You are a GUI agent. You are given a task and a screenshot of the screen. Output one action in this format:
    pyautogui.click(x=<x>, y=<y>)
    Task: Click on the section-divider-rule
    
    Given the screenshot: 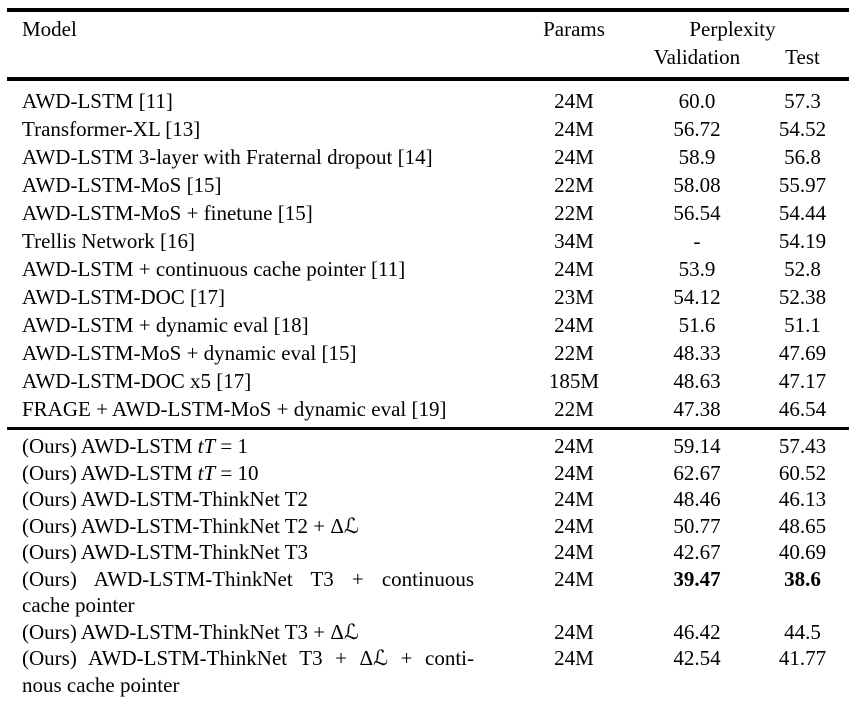 What is the action you would take?
    pyautogui.click(x=428, y=428)
    